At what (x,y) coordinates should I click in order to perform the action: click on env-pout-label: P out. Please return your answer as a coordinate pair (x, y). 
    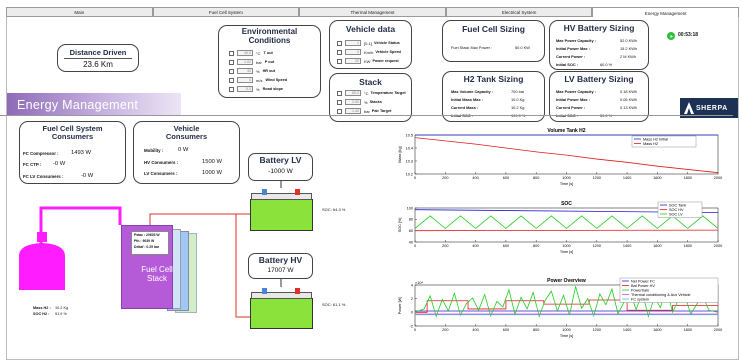
    Looking at the image, I should click on (269, 62).